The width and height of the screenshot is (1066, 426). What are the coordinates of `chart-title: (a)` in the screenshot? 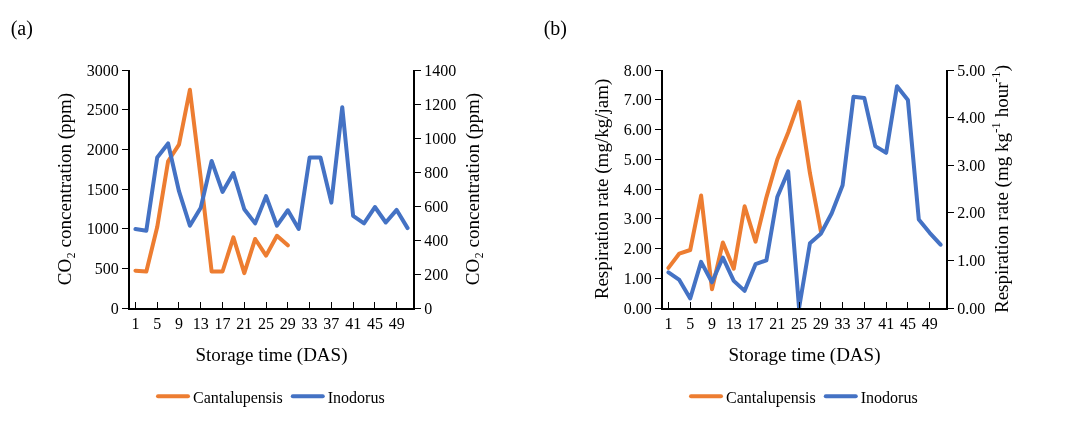 It's located at (21, 29).